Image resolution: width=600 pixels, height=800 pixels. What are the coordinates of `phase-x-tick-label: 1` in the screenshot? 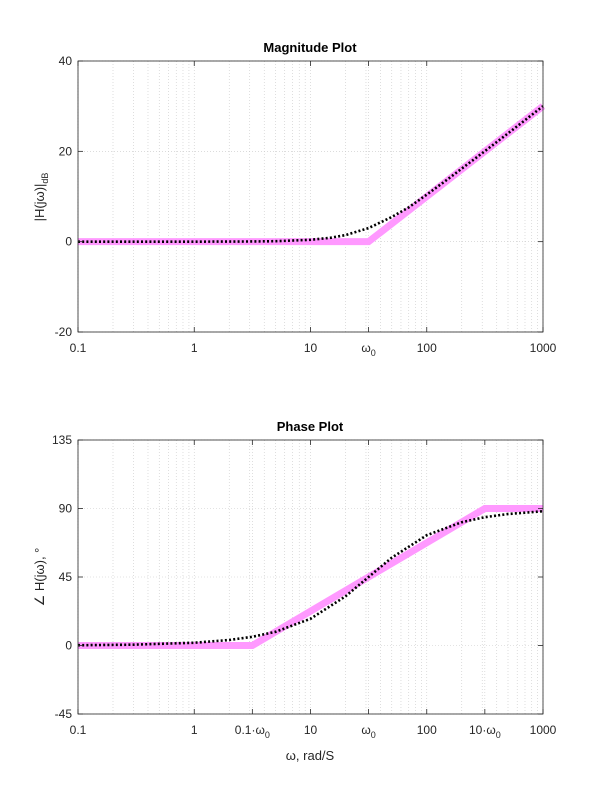 It's located at (194, 730).